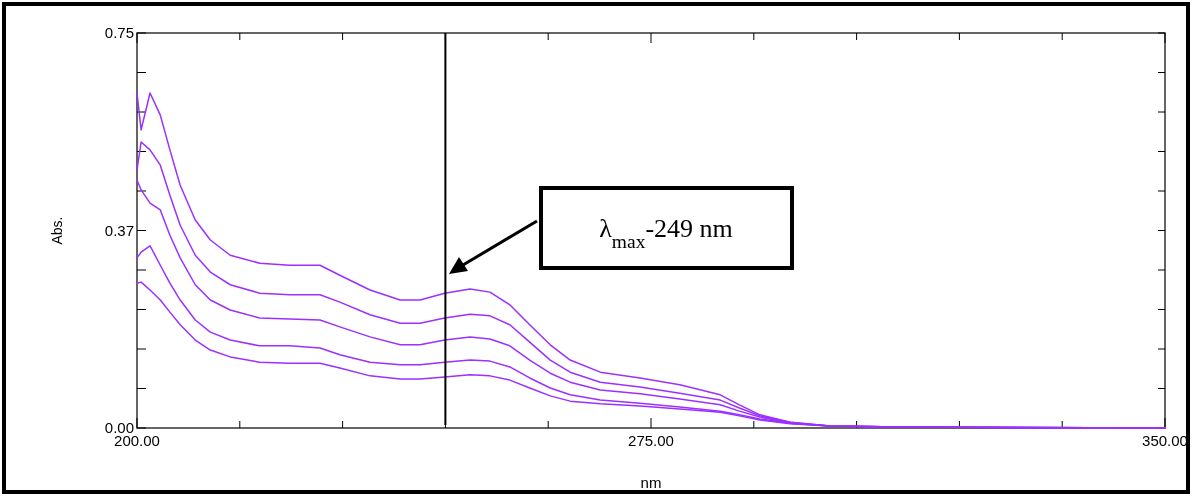  I want to click on x-axis-title: nm, so click(651, 482).